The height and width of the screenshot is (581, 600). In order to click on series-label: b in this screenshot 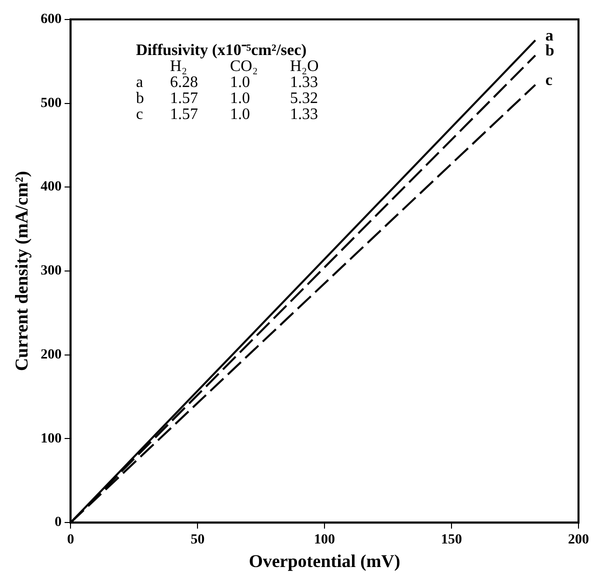, I will do `click(549, 51)`.